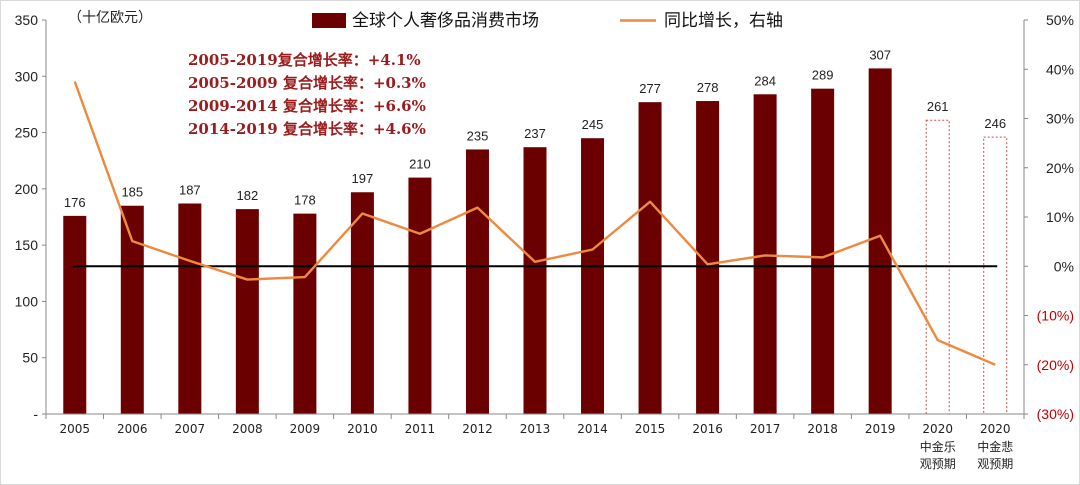 The image size is (1080, 485). Describe the element at coordinates (305, 429) in the screenshot. I see `x-tick-label: 2009` at that location.